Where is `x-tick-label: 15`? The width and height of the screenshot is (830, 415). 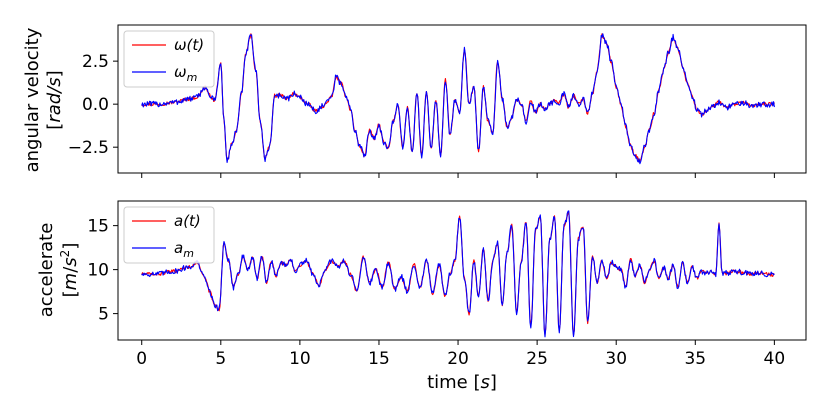
x-tick-label: 15 is located at coordinates (379, 359).